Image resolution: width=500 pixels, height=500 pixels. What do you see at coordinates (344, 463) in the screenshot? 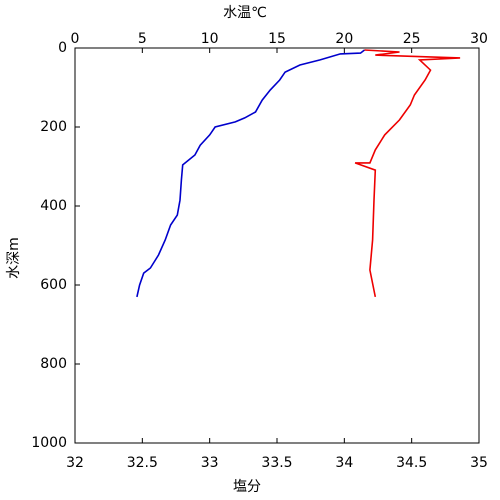
I see `x-tick-label: 34` at bounding box center [344, 463].